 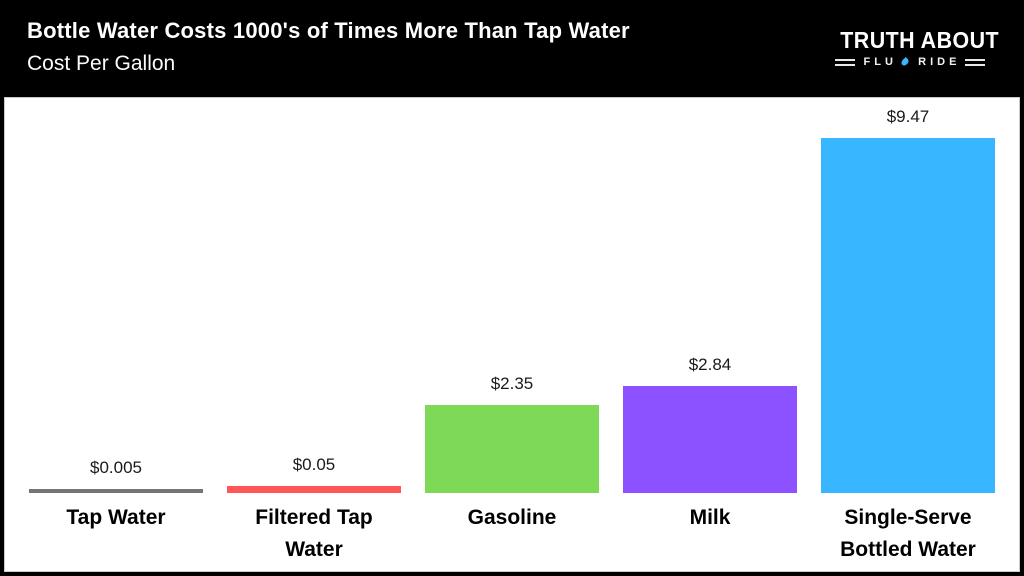 I want to click on logo-word-flu: FLU, so click(x=880, y=62).